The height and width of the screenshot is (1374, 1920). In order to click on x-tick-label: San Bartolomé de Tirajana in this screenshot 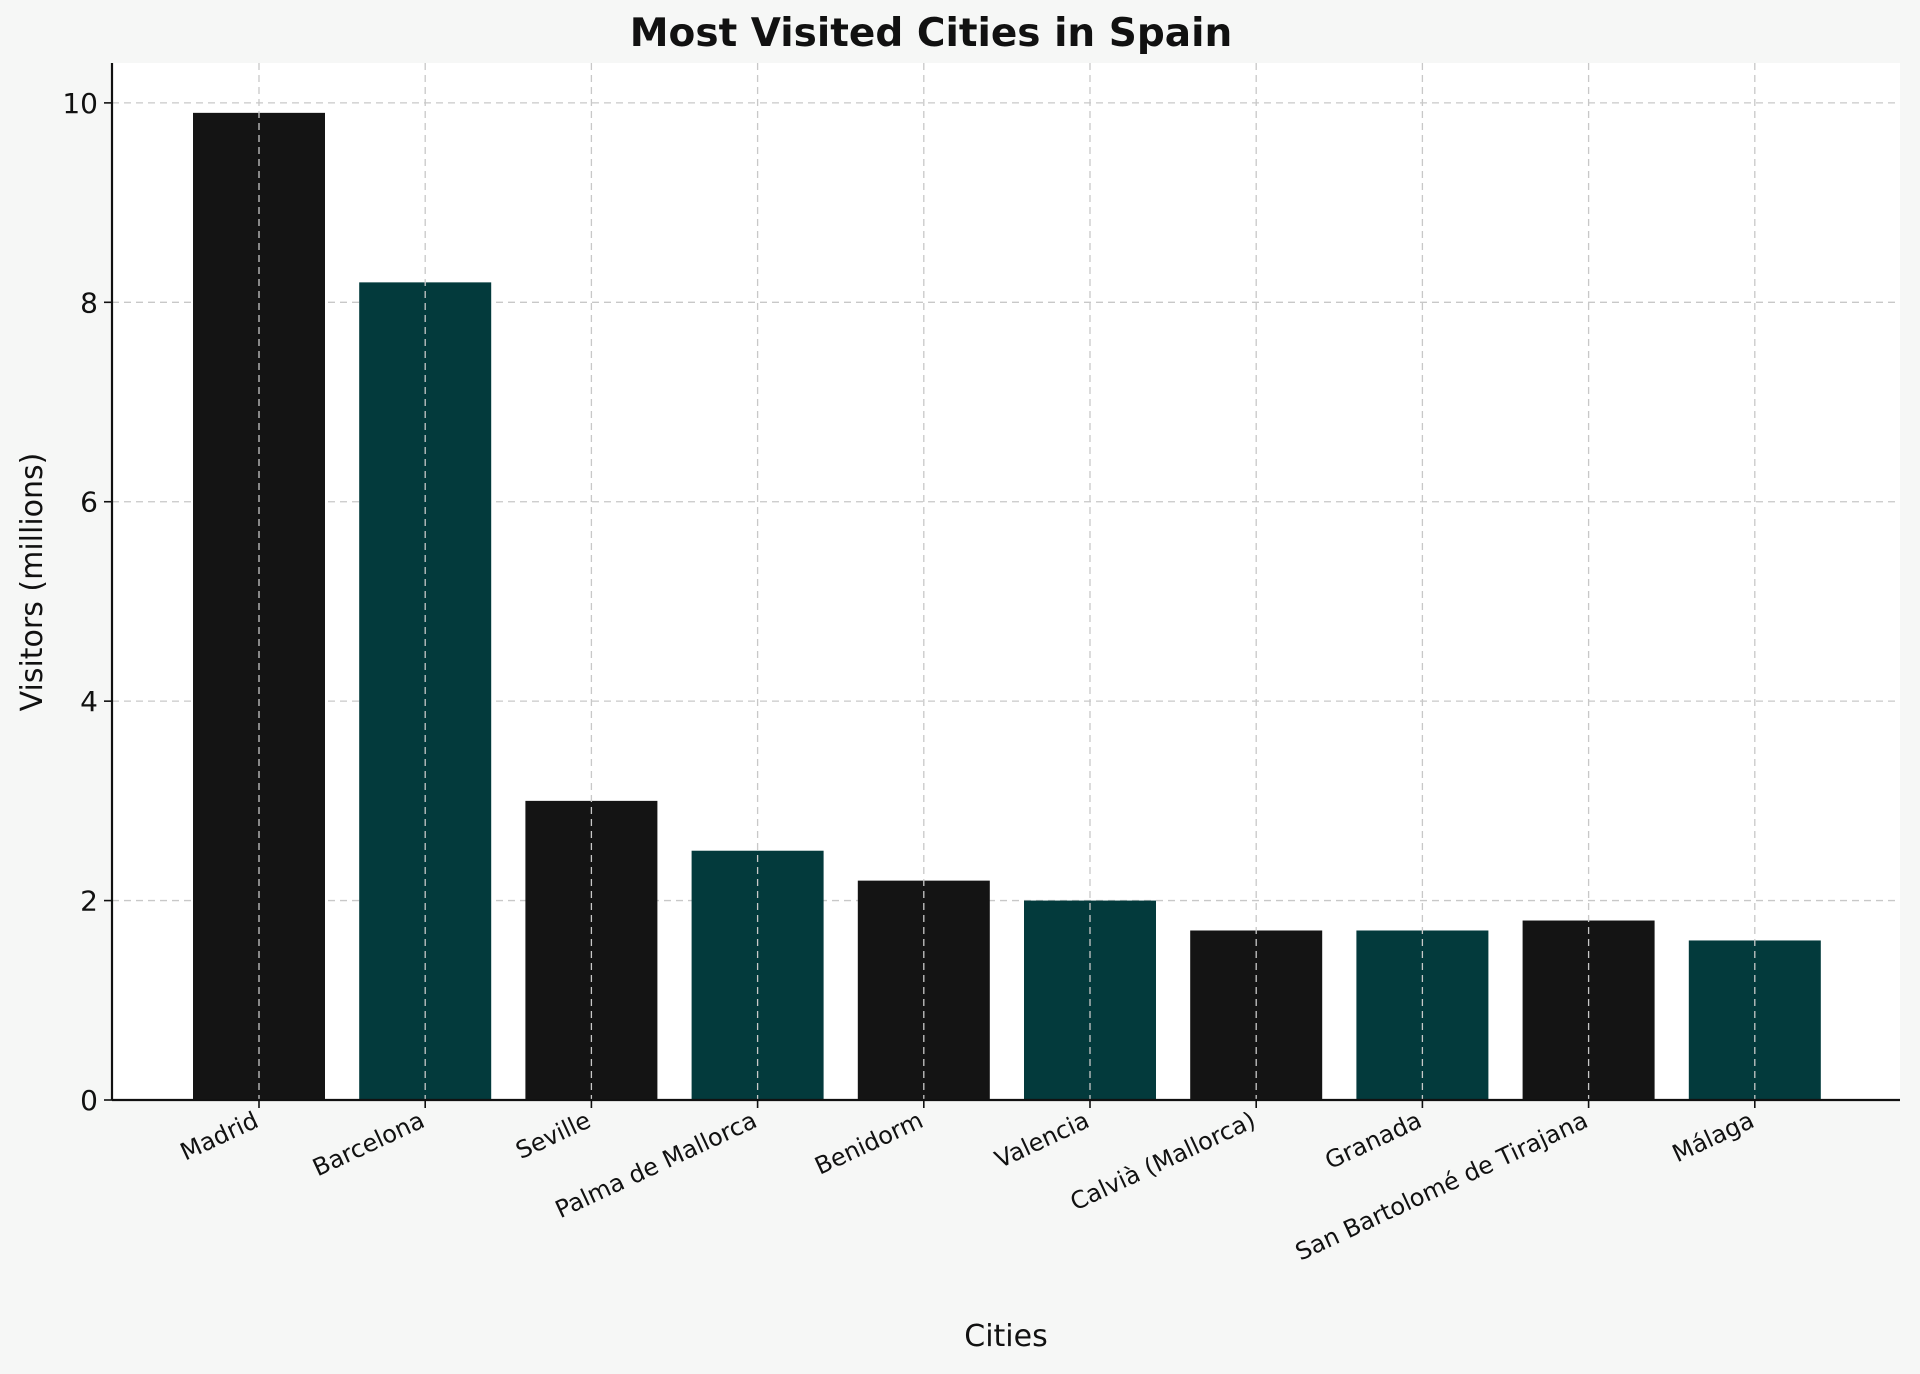, I will do `click(1441, 1186)`.